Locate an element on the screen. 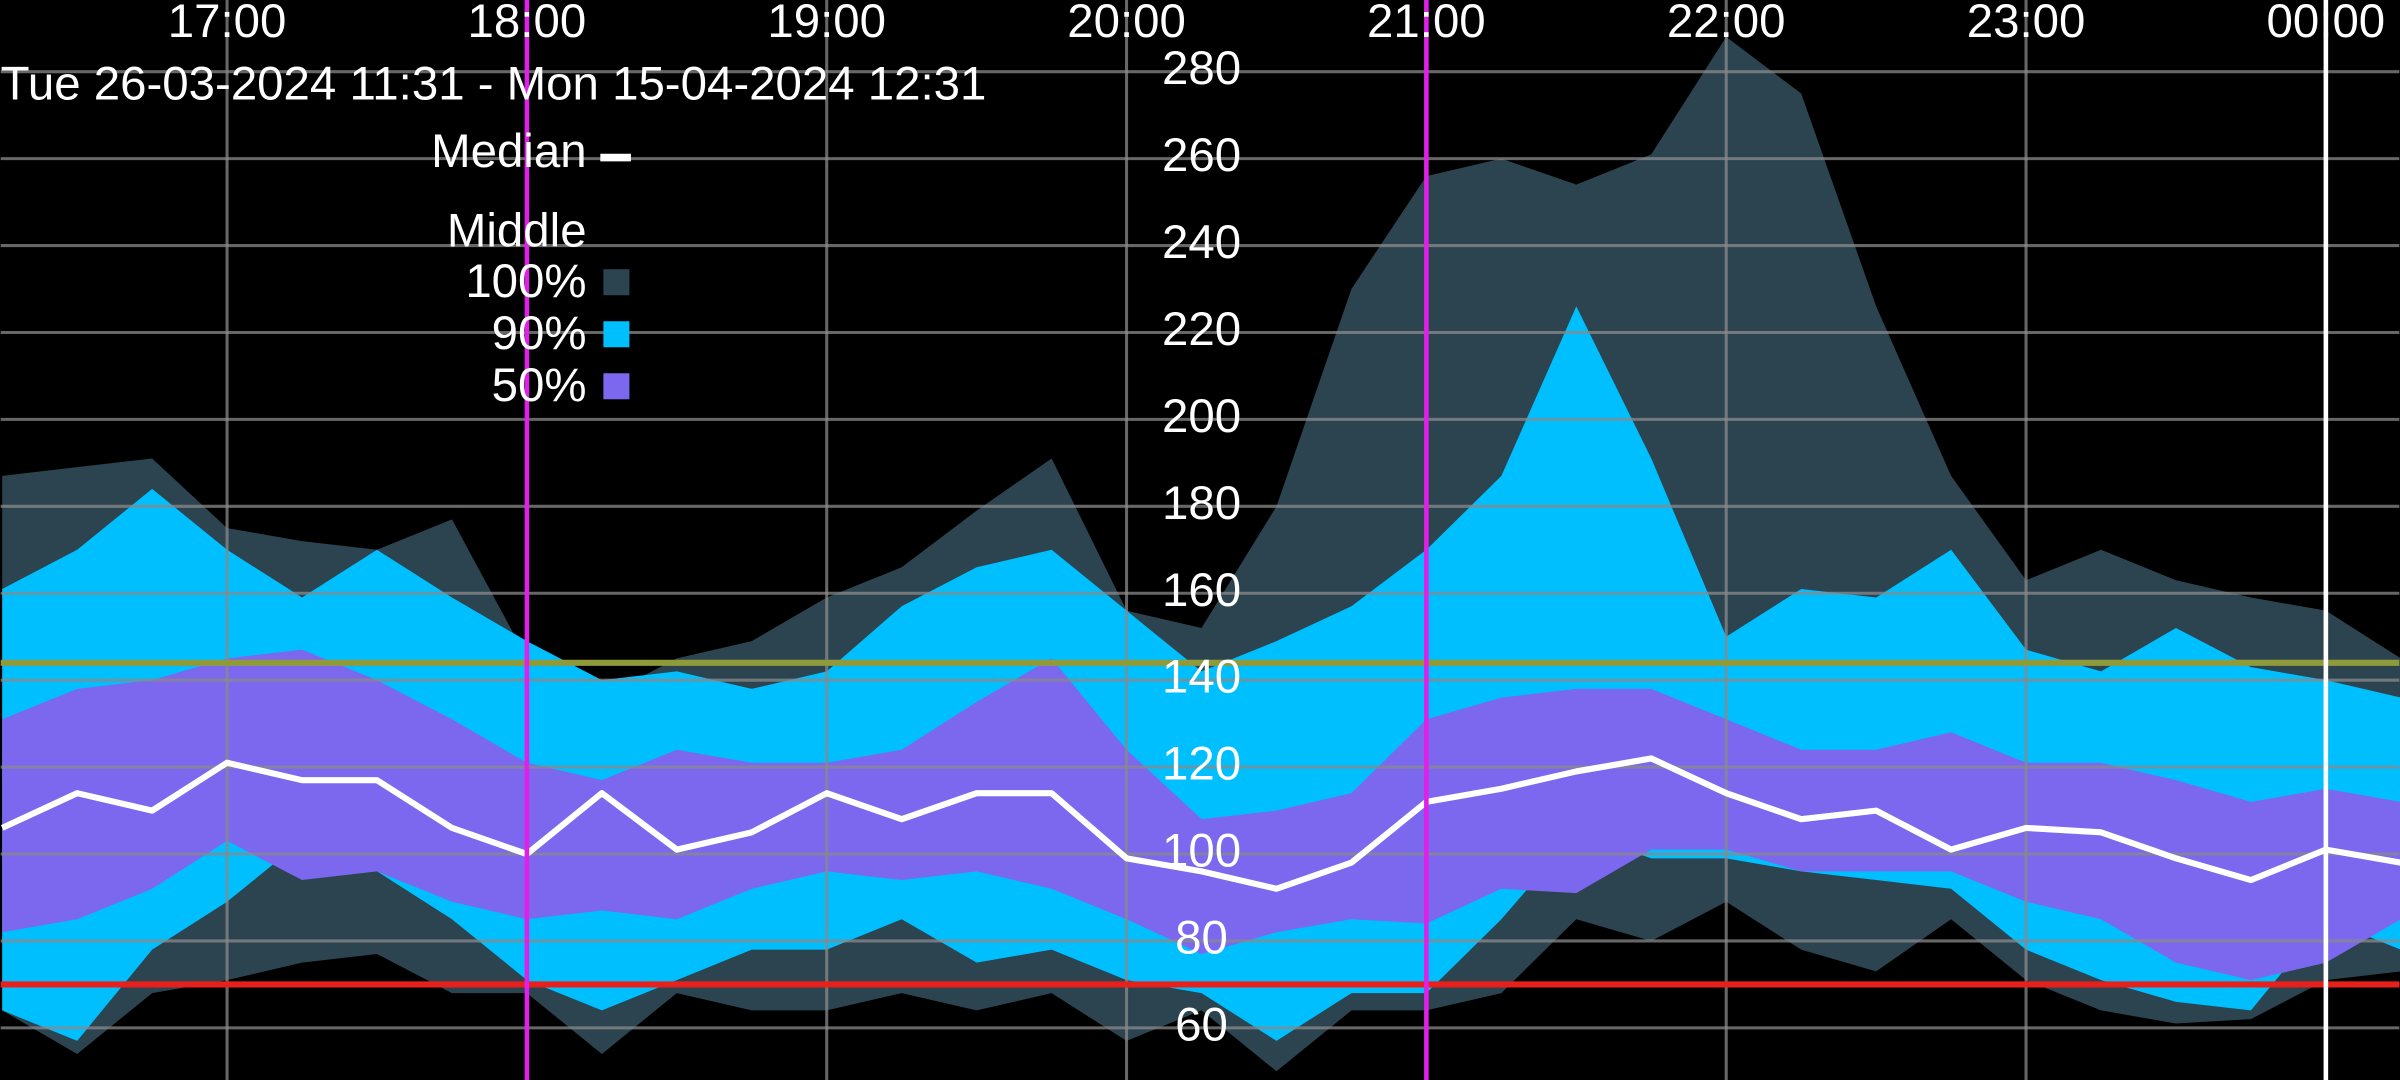  y-tick-label: 140 is located at coordinates (1201, 677).